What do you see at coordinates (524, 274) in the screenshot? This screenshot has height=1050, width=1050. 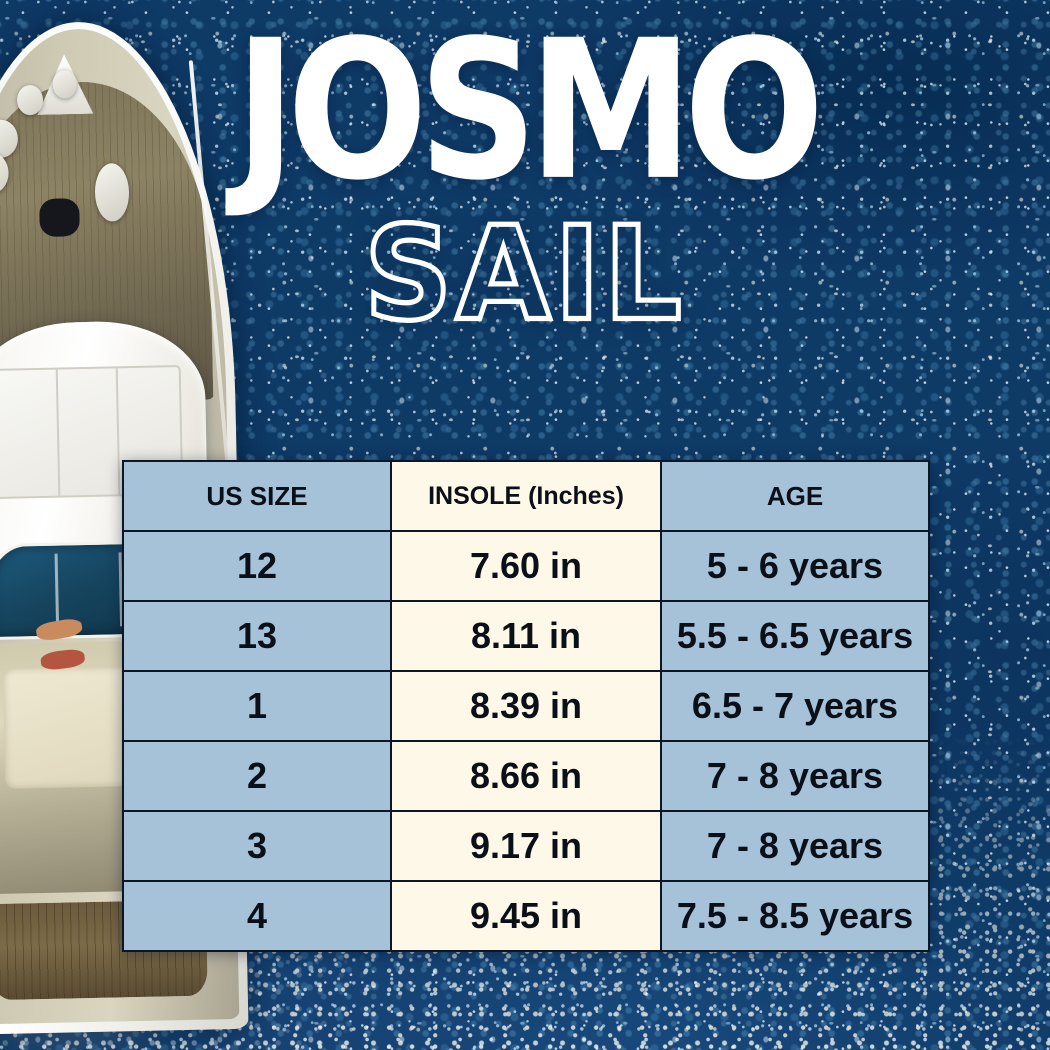 I see `brand-tagline: SAIL` at bounding box center [524, 274].